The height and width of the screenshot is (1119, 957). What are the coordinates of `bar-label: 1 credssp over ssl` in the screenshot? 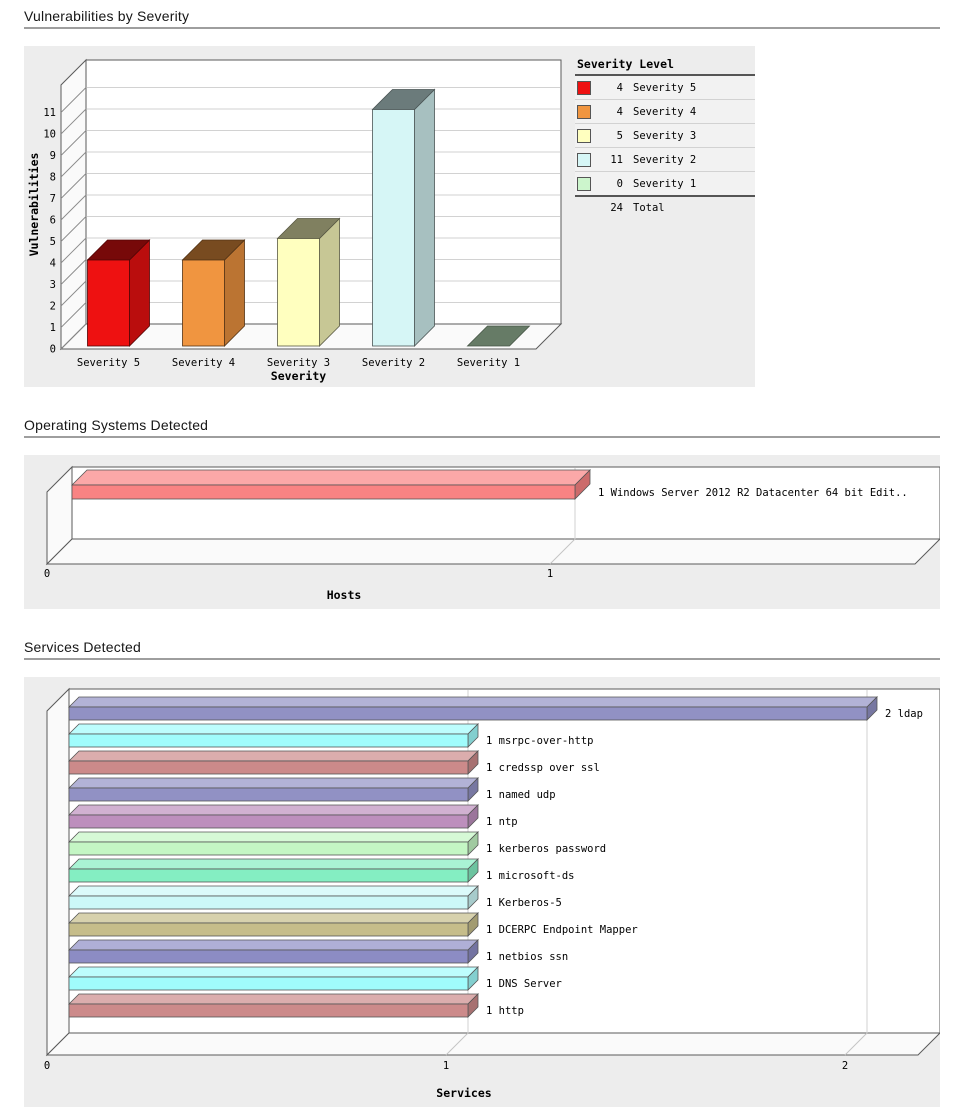 It's located at (543, 768).